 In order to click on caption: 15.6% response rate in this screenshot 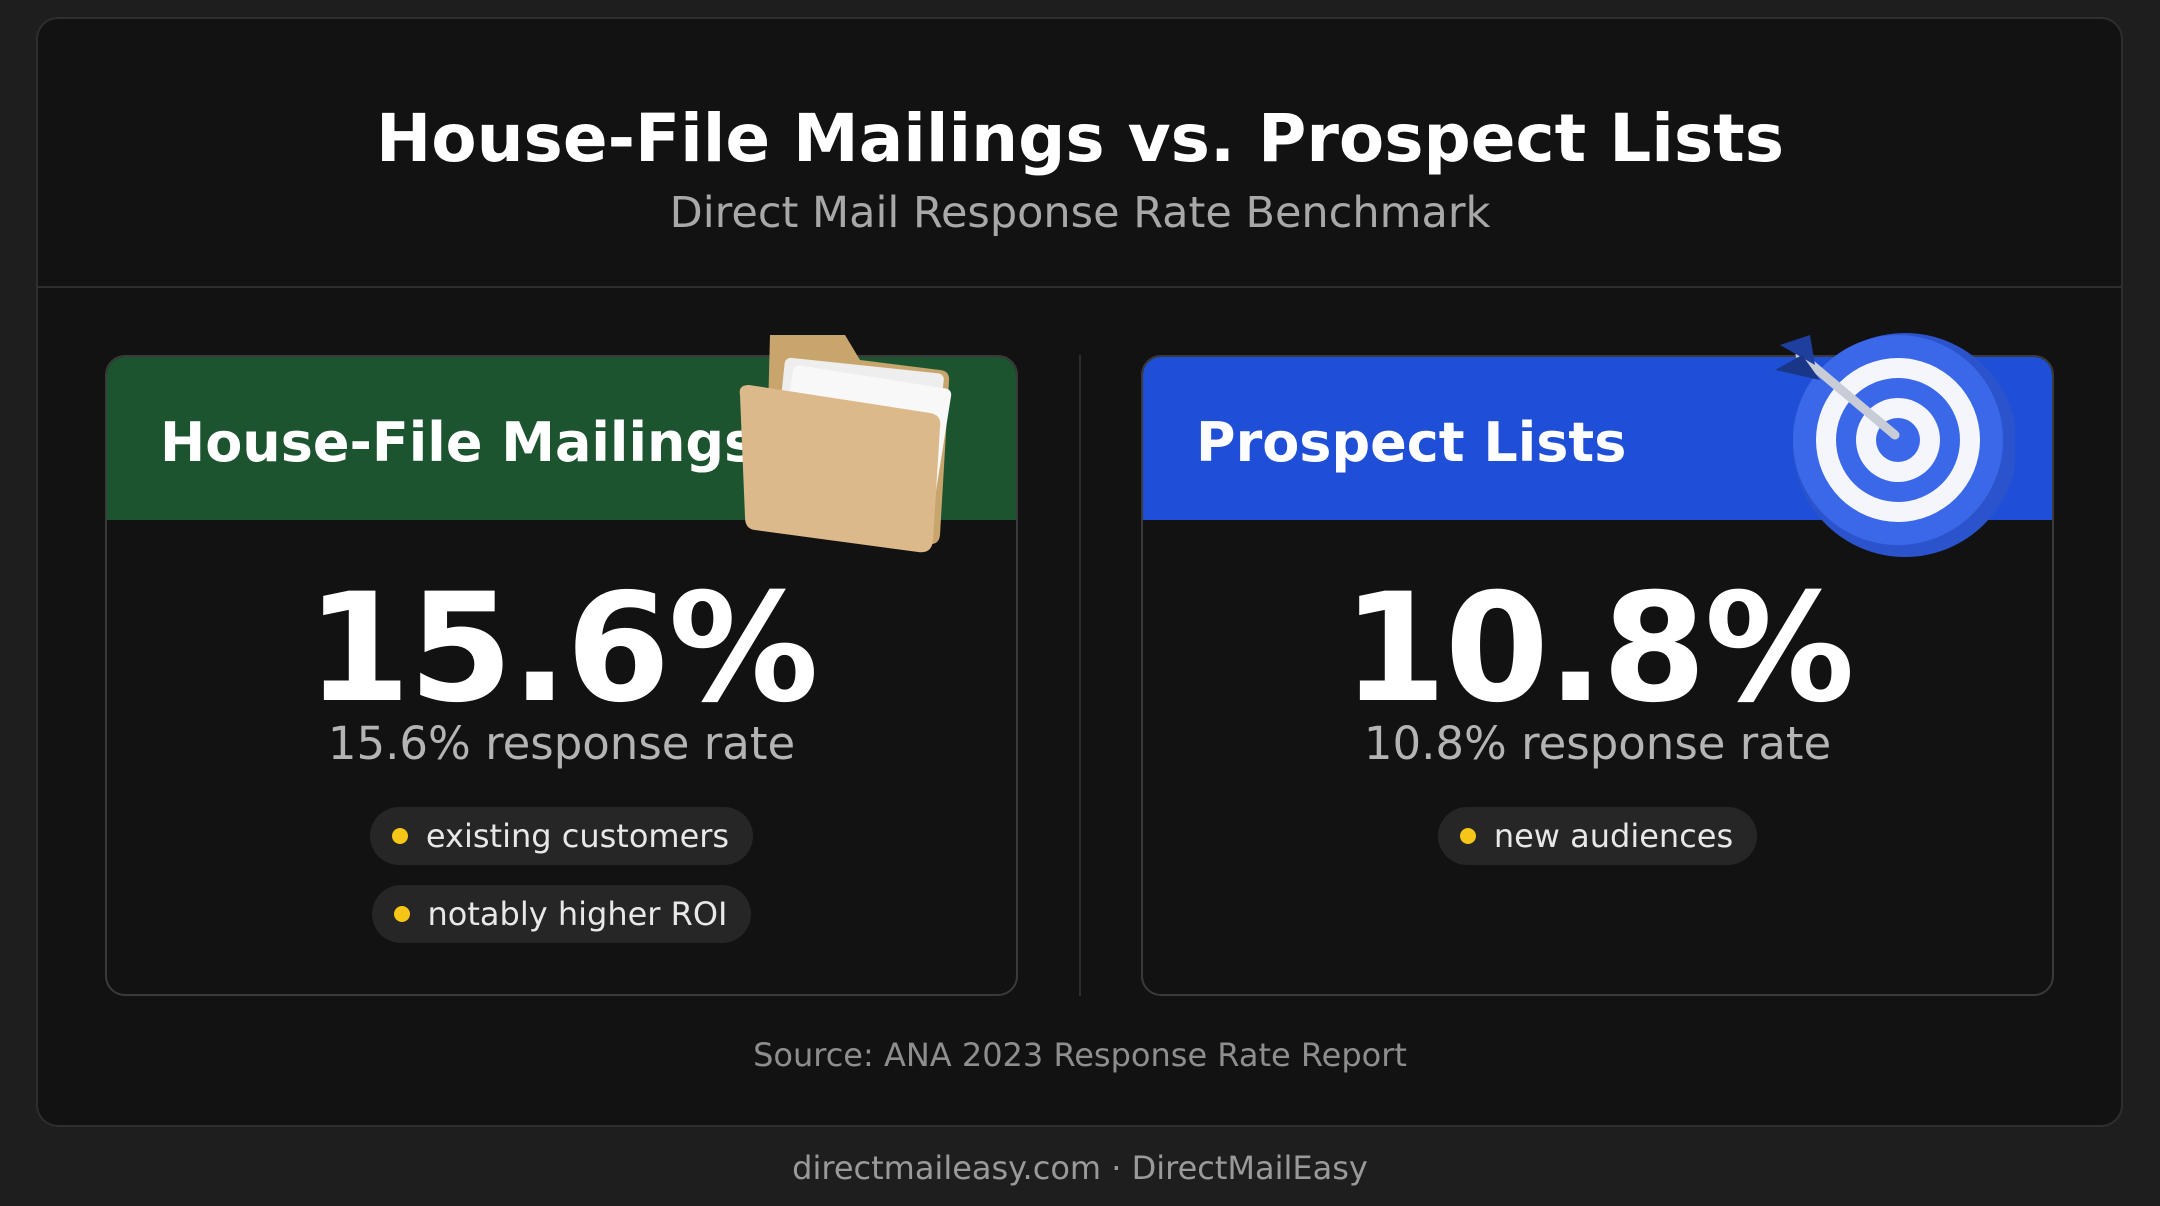, I will do `click(561, 743)`.